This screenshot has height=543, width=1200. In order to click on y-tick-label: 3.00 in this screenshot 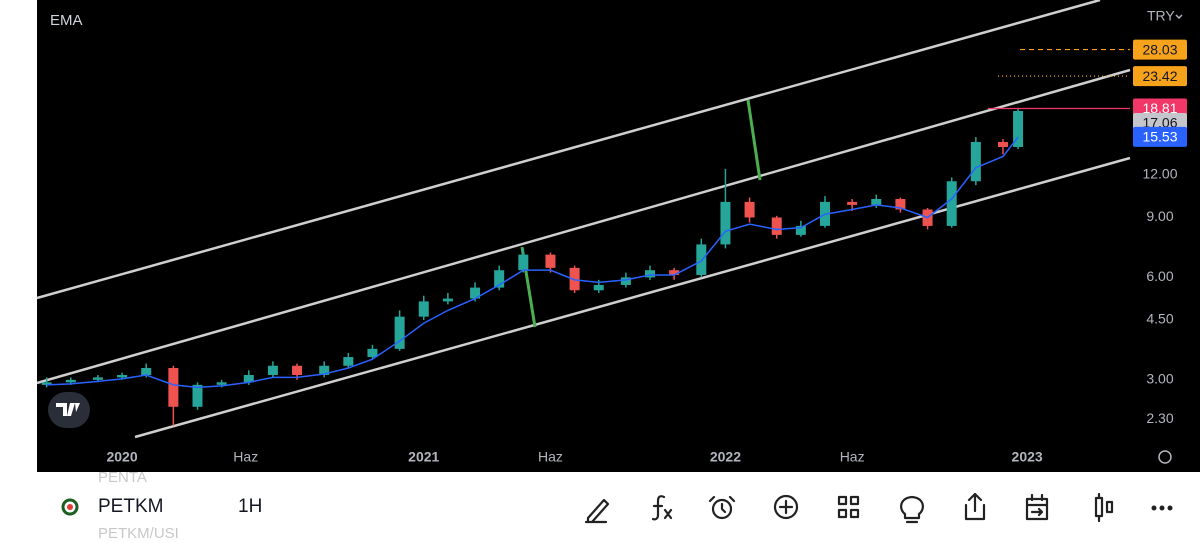, I will do `click(1159, 379)`.